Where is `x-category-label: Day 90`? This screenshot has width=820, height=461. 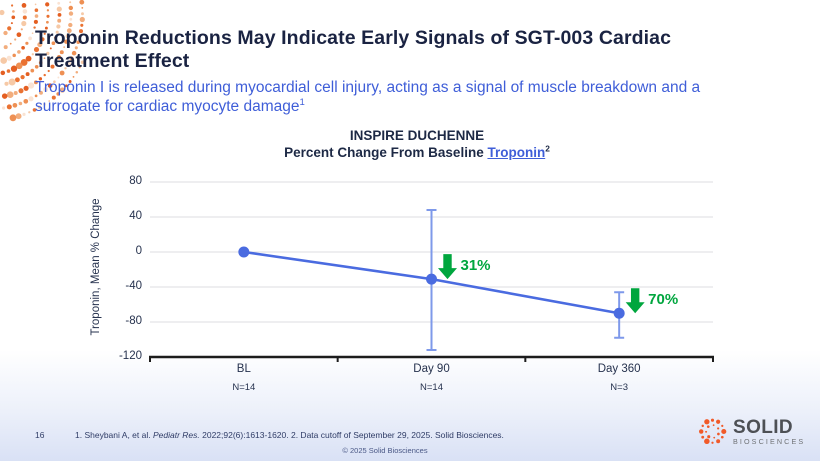
x-category-label: Day 90 is located at coordinates (431, 369).